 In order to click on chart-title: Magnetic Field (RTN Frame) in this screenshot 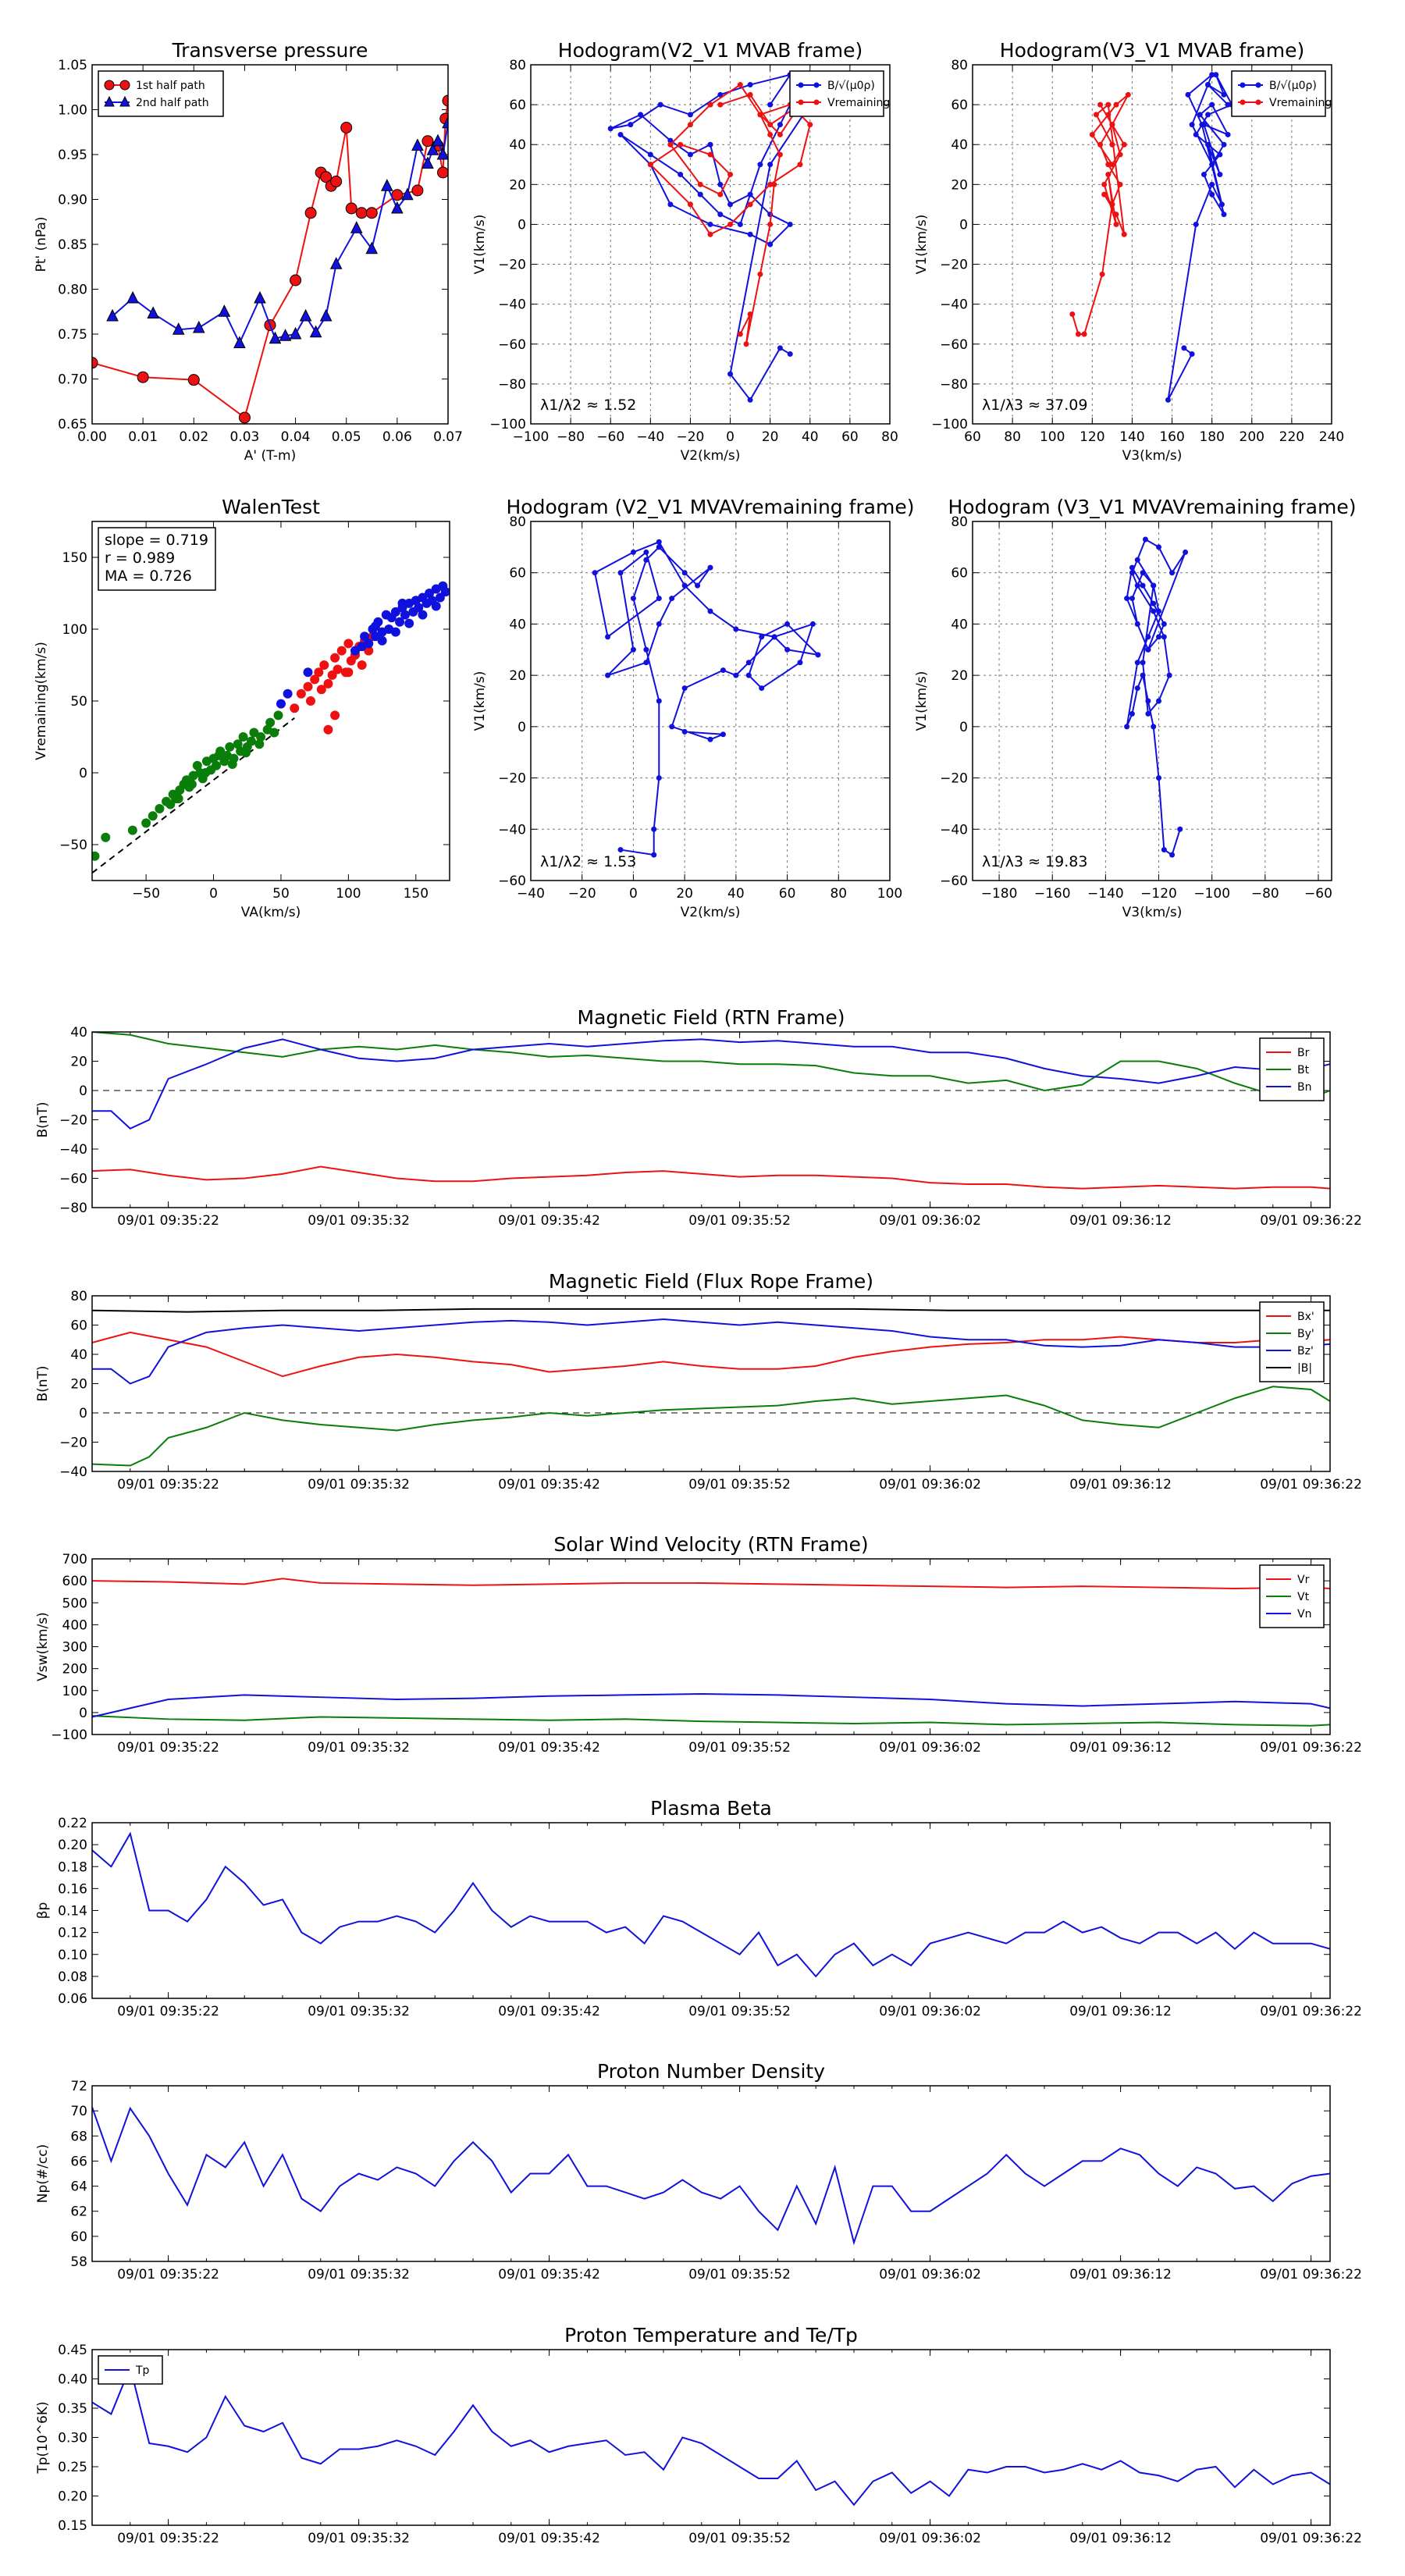, I will do `click(712, 1018)`.